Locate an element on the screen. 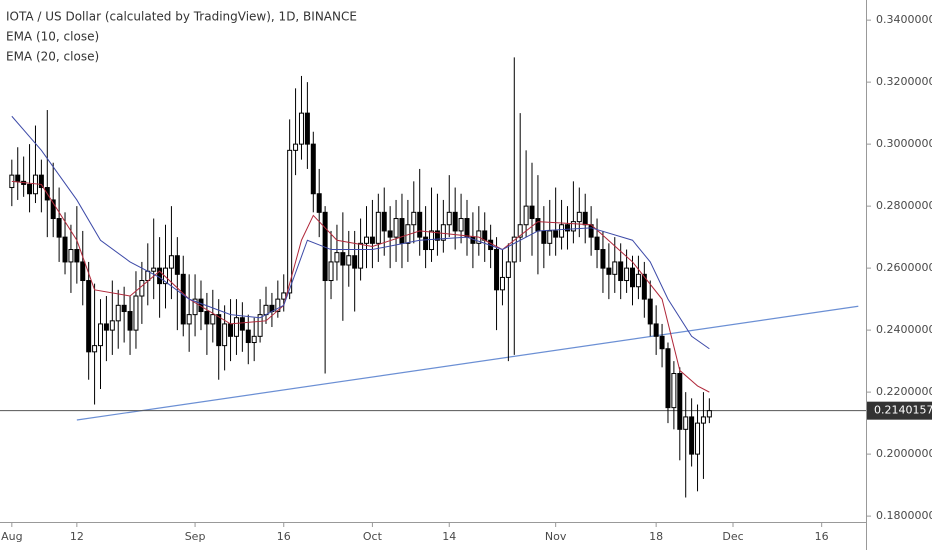  last-price-box is located at coordinates (899, 410).